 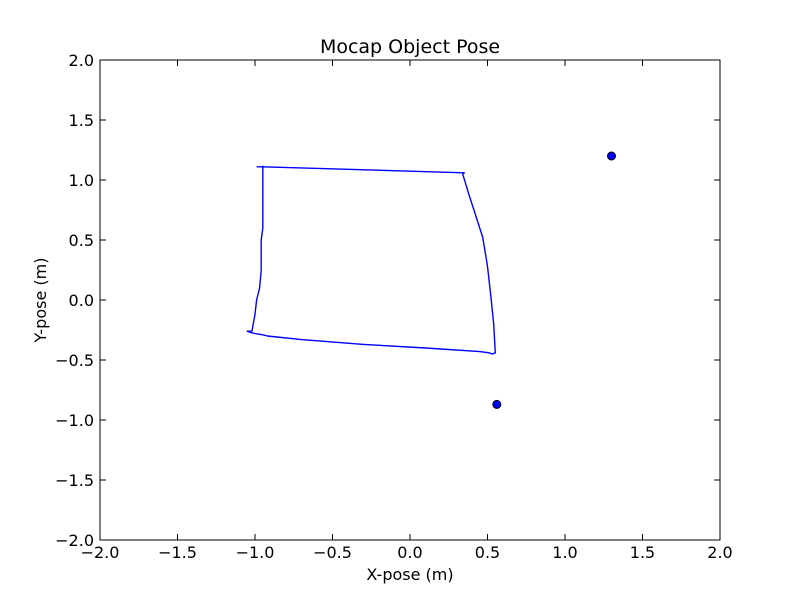 I want to click on y-tick-label: 1.0, so click(x=81, y=180).